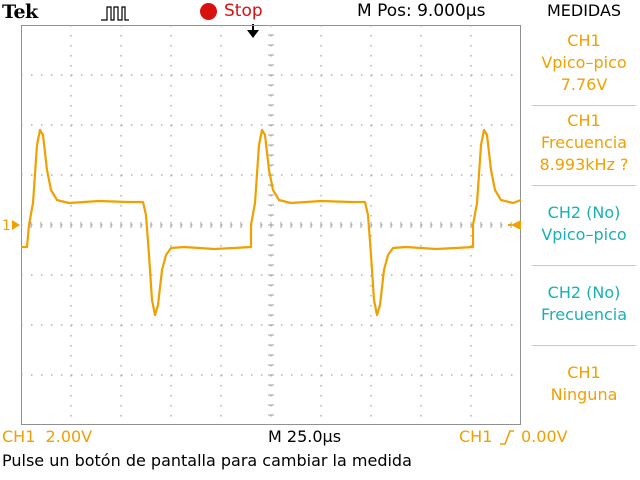 This screenshot has height=480, width=640. What do you see at coordinates (584, 84) in the screenshot?
I see `measure-slot-1-value: 7.76V` at bounding box center [584, 84].